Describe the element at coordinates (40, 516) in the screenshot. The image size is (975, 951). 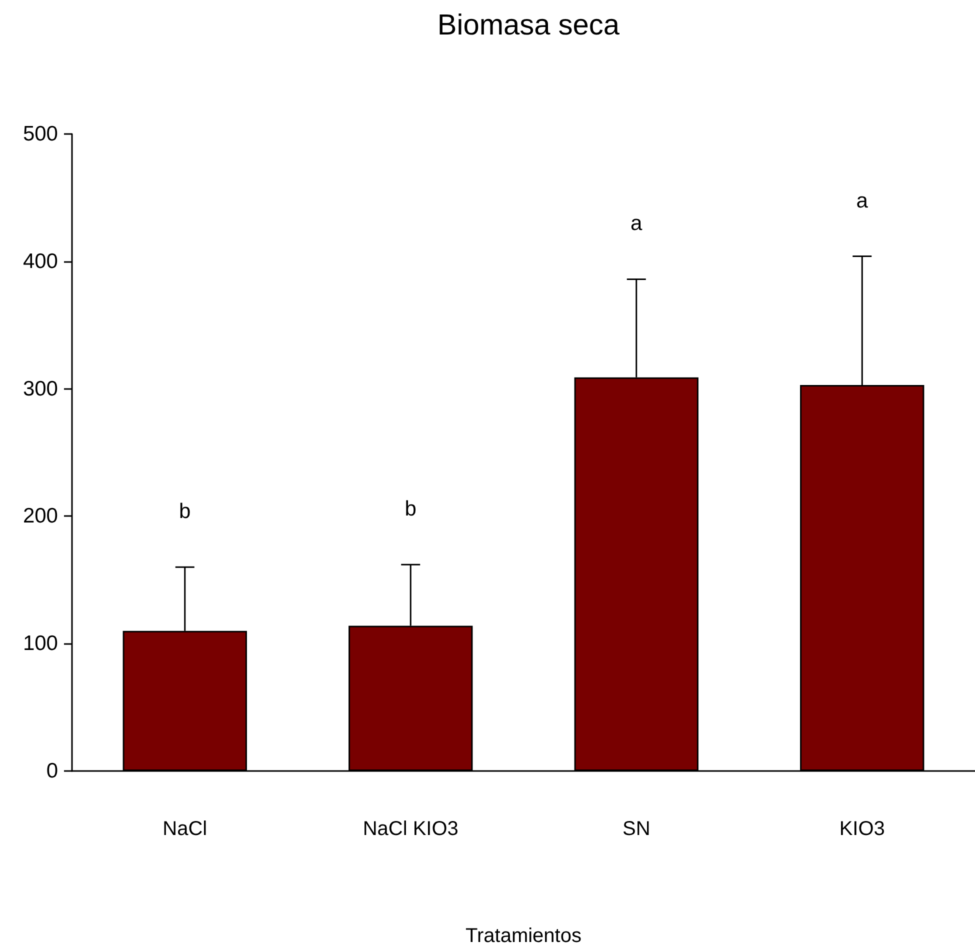
I see `y-tick-label: 200` at that location.